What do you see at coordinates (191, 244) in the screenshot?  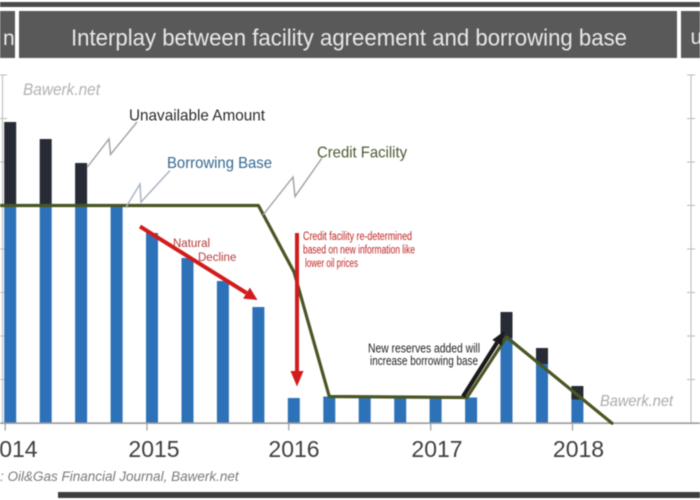 I see `svg-text: Natural` at bounding box center [191, 244].